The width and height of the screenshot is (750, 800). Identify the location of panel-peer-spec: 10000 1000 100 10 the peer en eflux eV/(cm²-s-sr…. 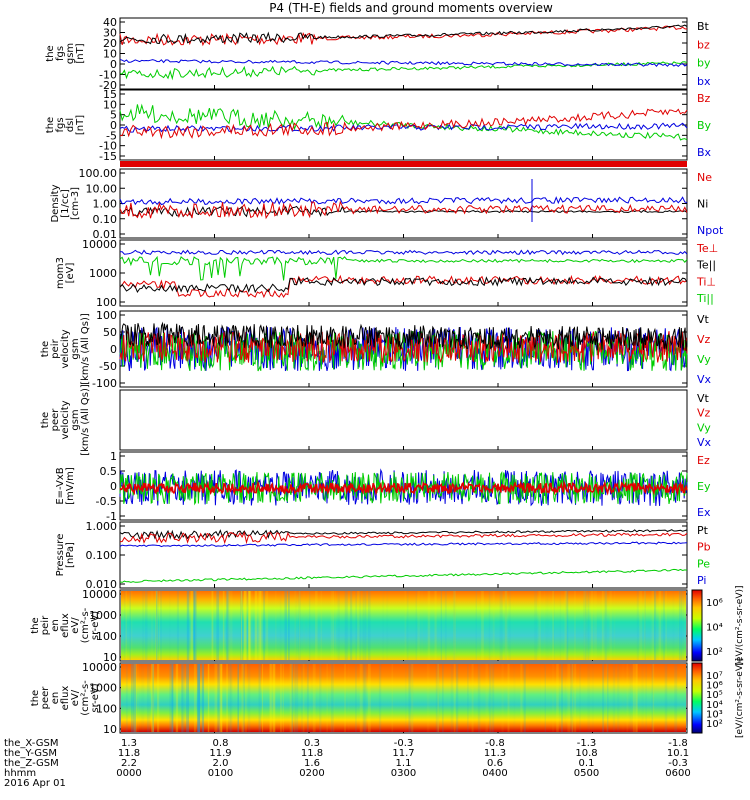
(359, 698).